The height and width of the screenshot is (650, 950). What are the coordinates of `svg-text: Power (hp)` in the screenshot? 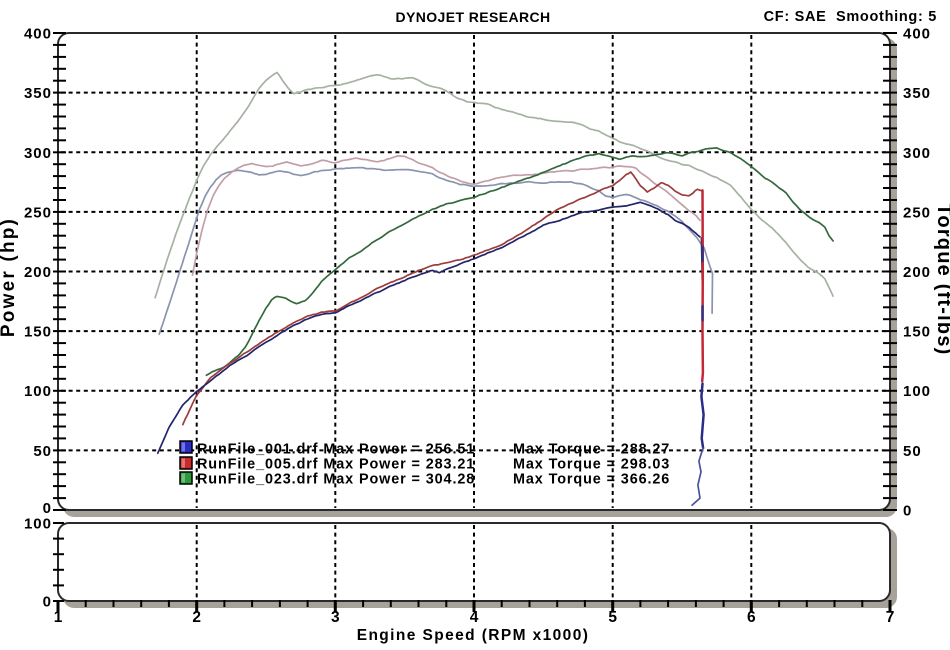 It's located at (9, 277).